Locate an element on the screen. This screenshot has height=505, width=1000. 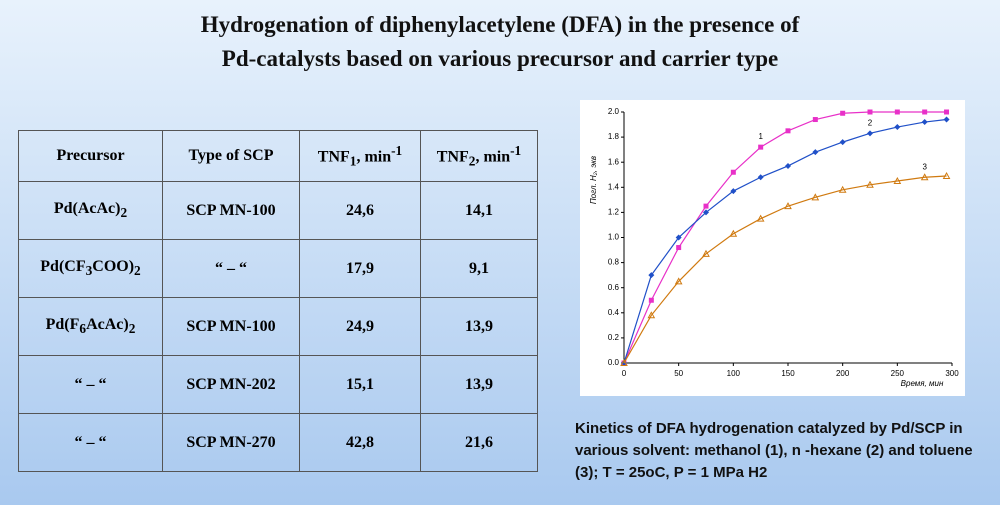
cell-text: Precursor is located at coordinates (90, 155).